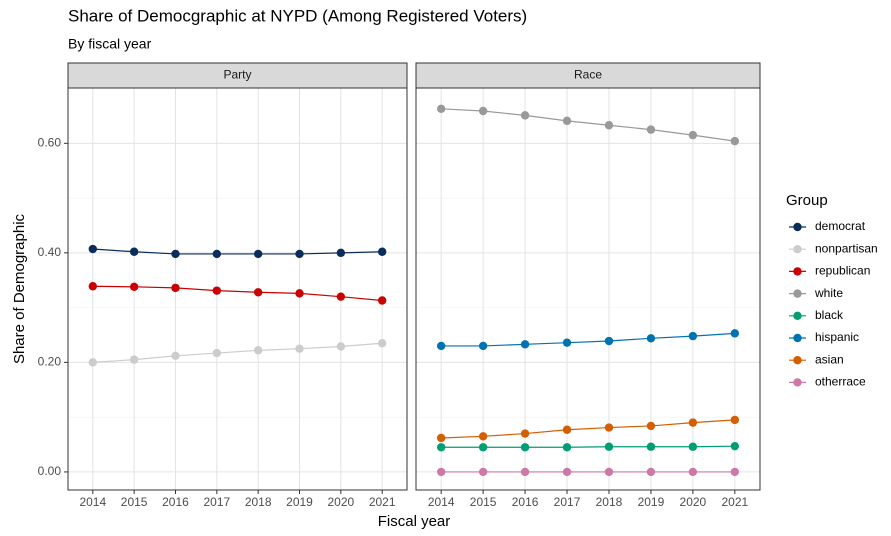 Image resolution: width=891 pixels, height=536 pixels. Describe the element at coordinates (837, 337) in the screenshot. I see `legend-label: hispanic` at that location.